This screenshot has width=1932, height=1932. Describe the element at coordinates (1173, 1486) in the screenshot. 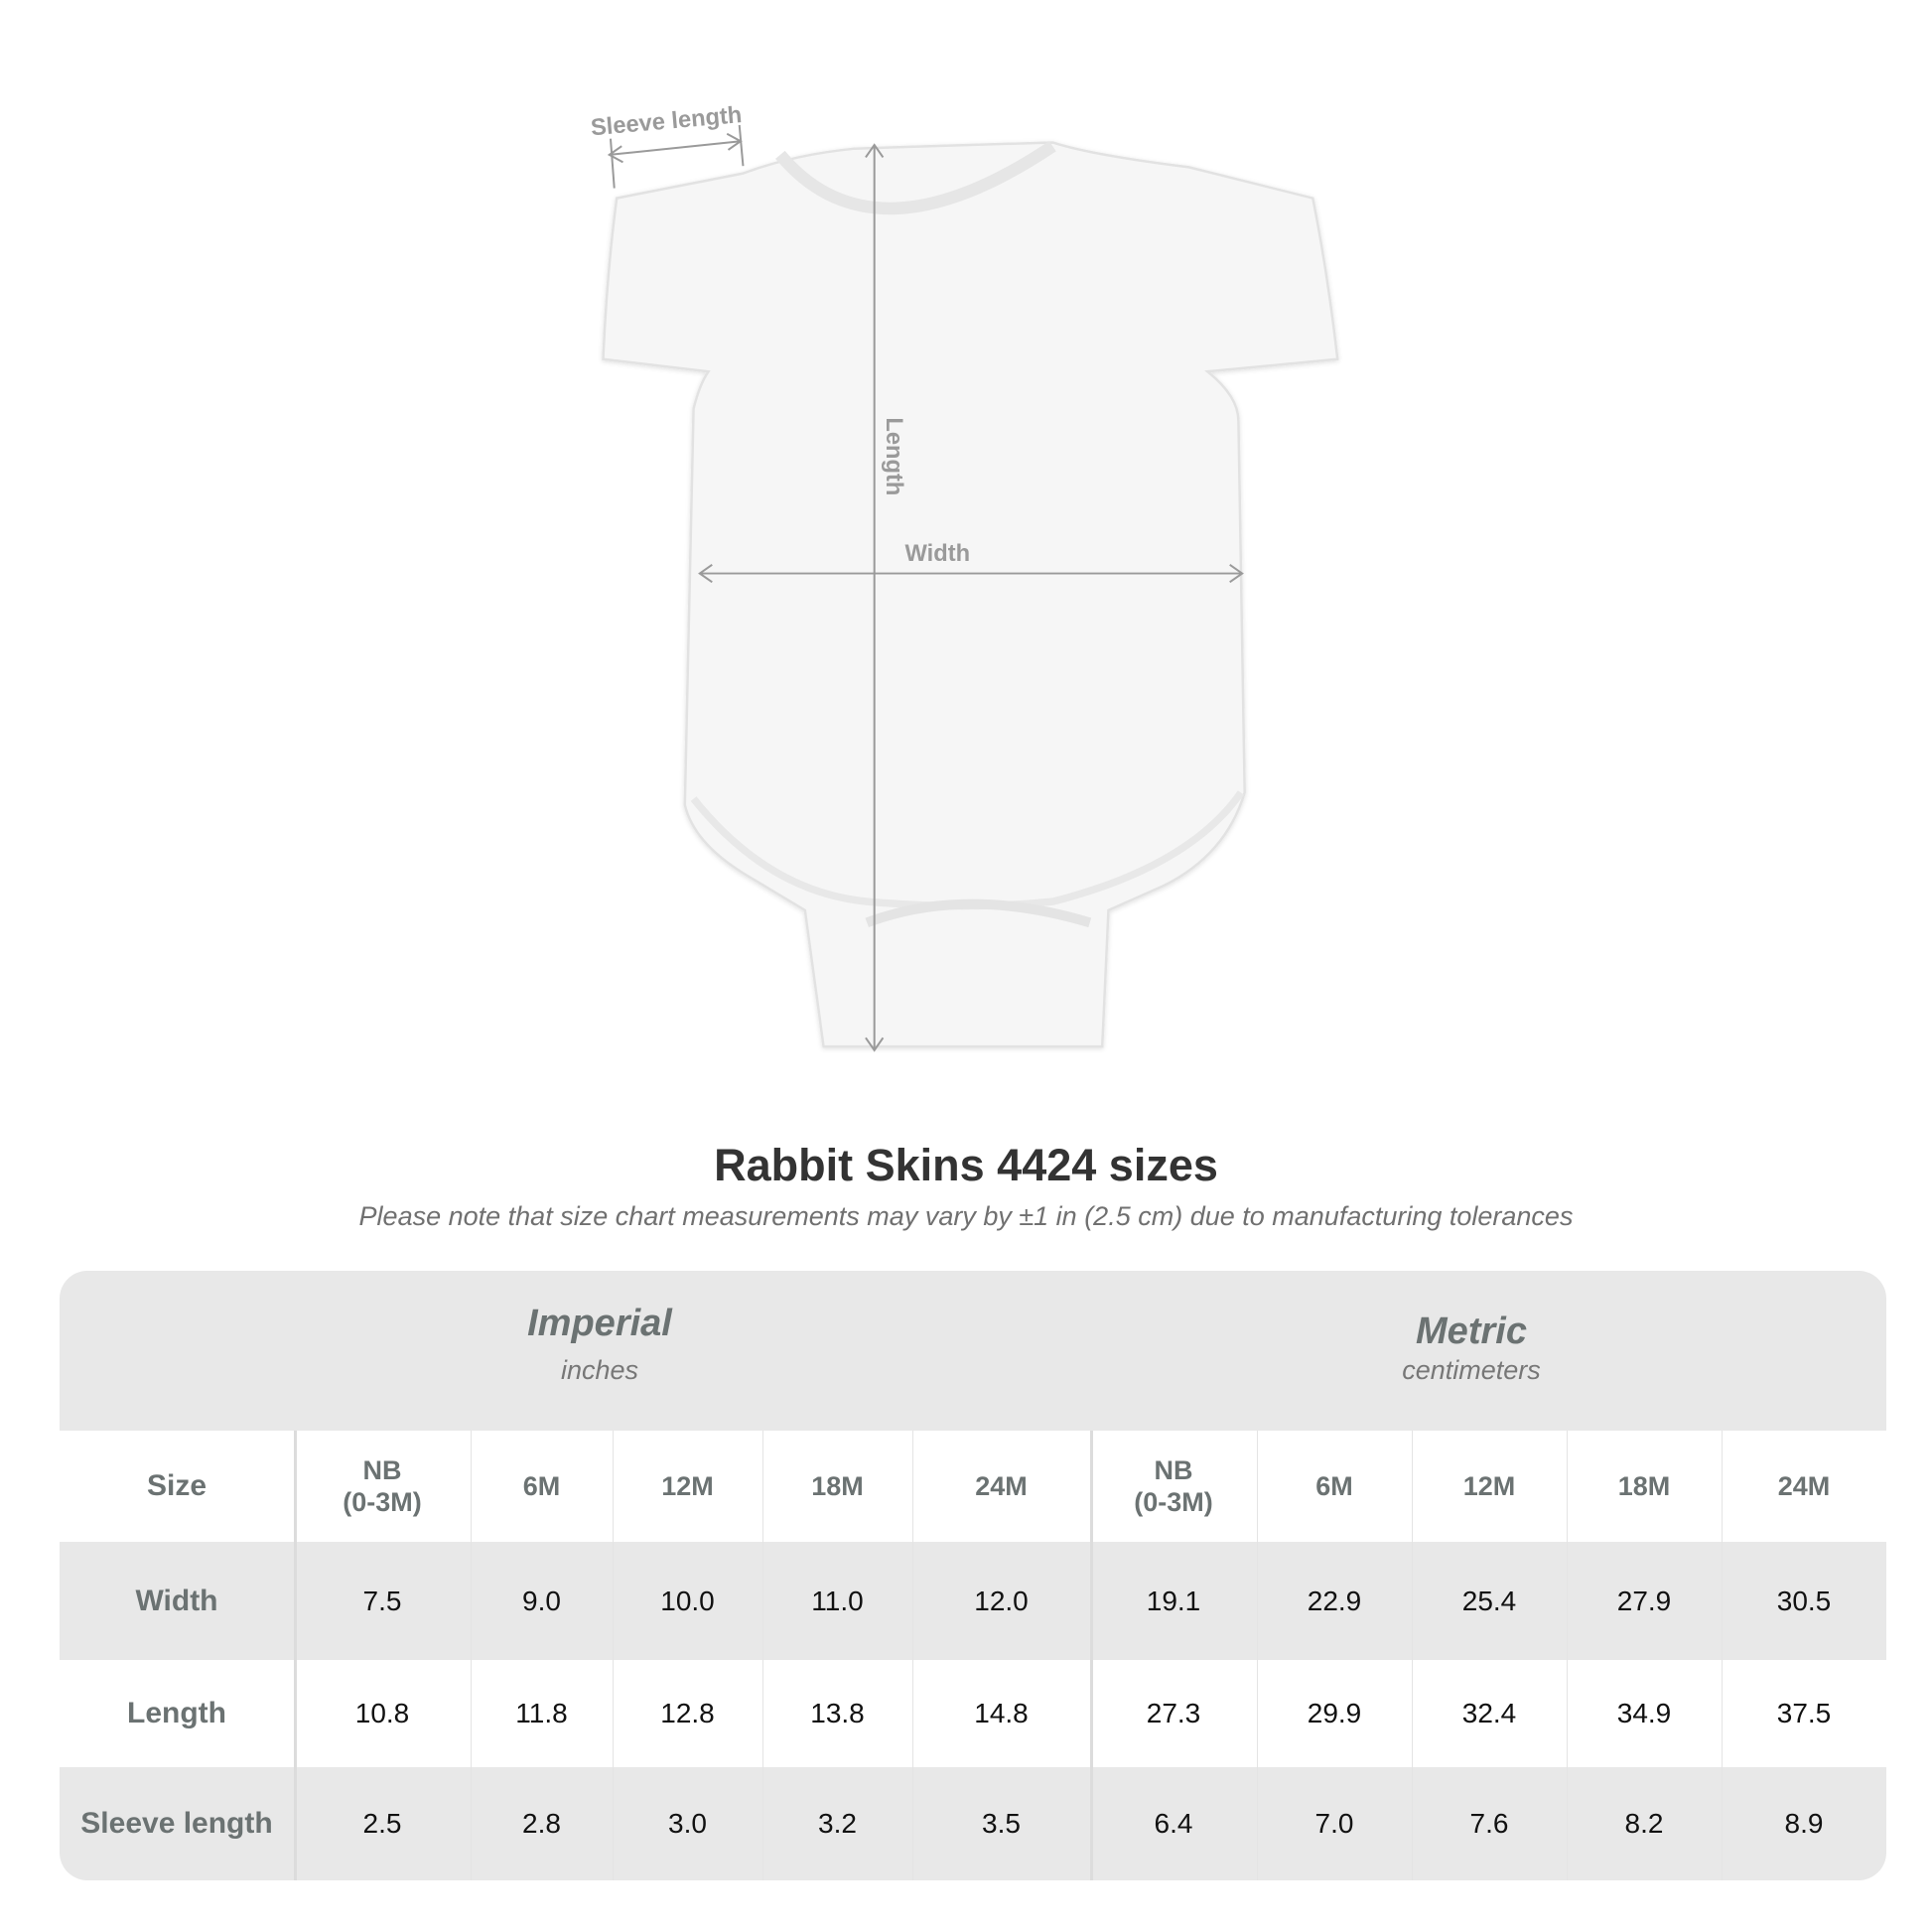

I see `metric-size-header: NB (0-3M)` at that location.